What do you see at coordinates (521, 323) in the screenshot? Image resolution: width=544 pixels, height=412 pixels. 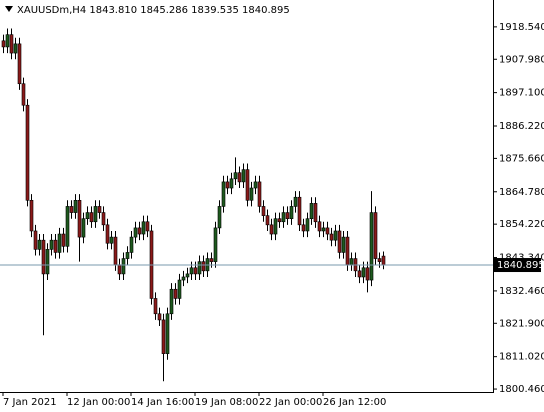 I see `y-tick-label: 1821.900` at bounding box center [521, 323].